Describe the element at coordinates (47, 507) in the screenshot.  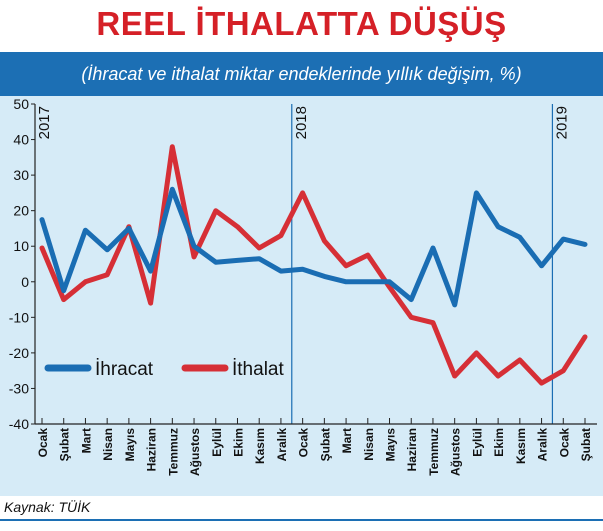
I see `source-note: Kaynak: TÜİK` at that location.